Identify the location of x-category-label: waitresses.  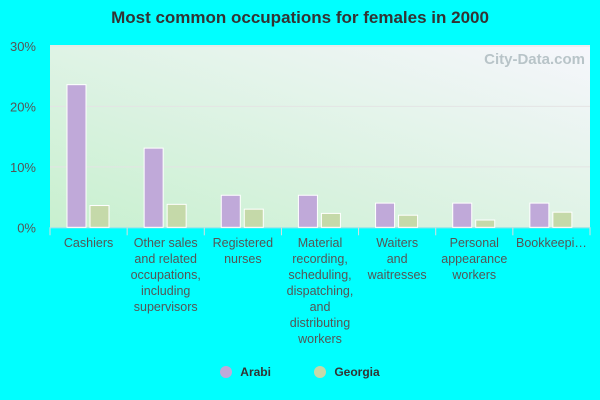
(397, 275).